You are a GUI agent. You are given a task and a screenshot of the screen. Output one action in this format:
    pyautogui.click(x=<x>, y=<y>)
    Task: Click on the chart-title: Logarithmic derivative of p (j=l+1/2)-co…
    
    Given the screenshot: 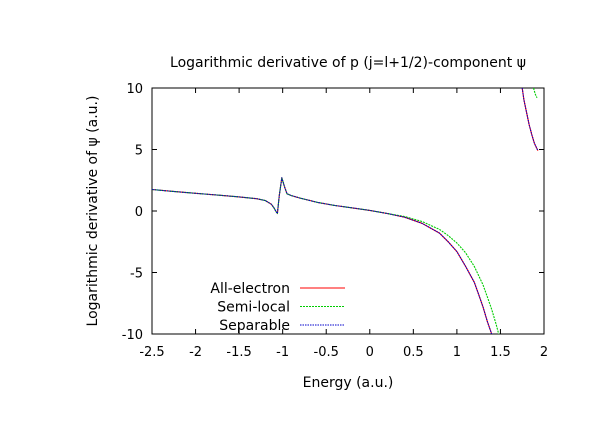 What is the action you would take?
    pyautogui.click(x=348, y=63)
    